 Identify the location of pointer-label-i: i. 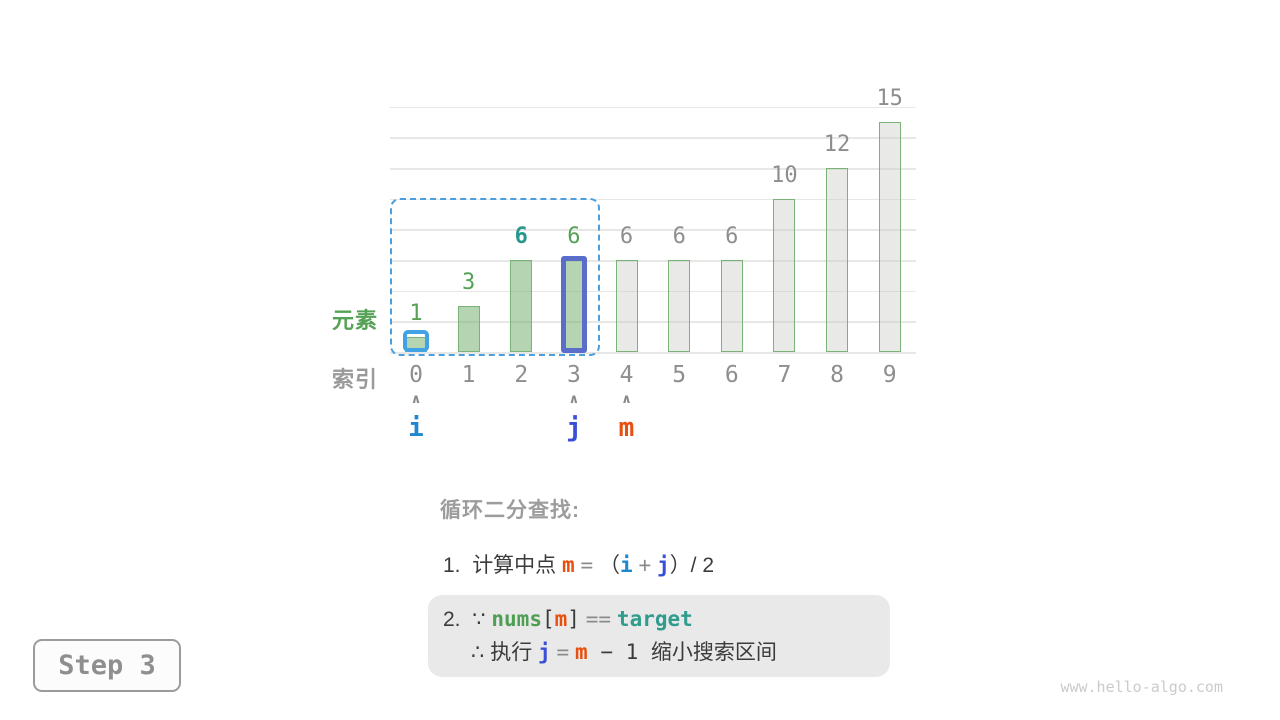
(416, 428).